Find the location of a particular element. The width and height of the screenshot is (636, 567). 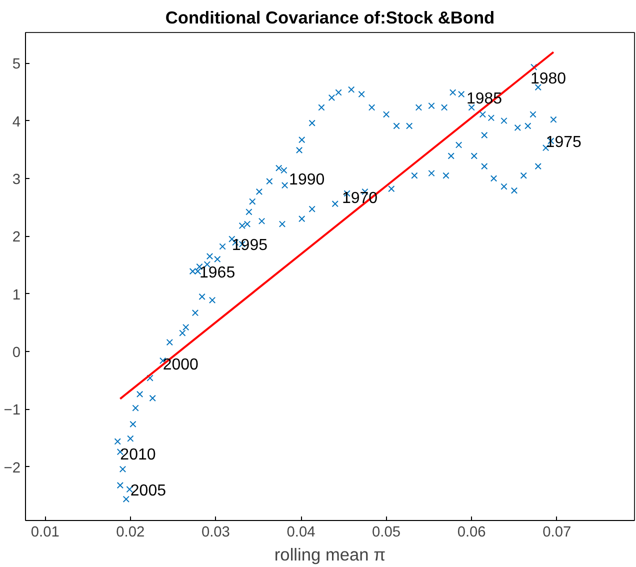

annotation: 2005 is located at coordinates (148, 491).